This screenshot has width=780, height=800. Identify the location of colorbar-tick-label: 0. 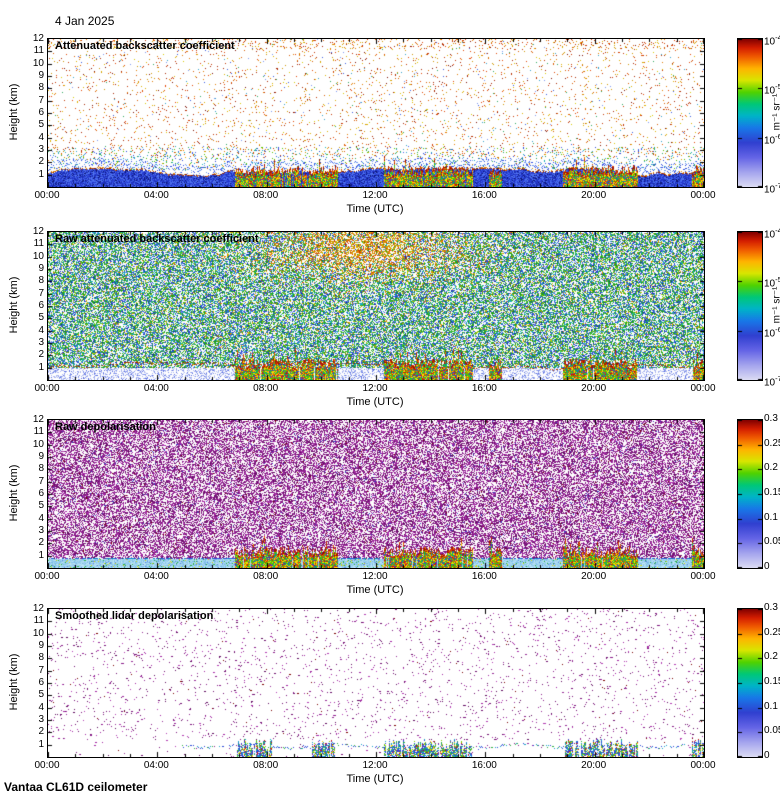
(767, 566).